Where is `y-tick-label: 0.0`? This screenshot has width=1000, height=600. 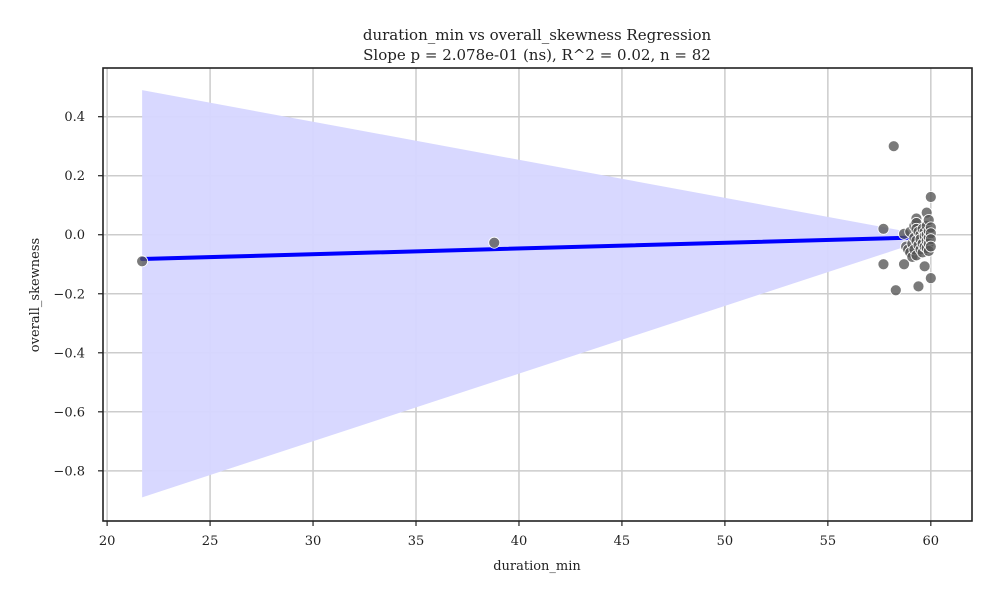
y-tick-label: 0.0 is located at coordinates (74, 235).